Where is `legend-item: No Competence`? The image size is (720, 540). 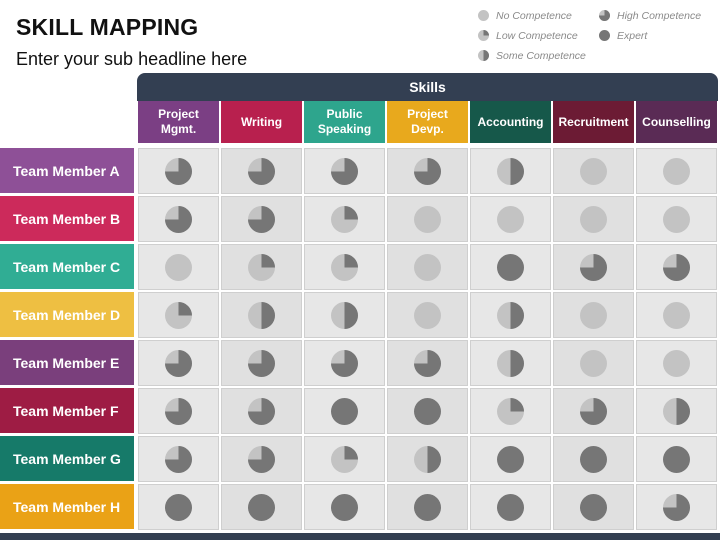
legend-item: No Competence is located at coordinates (524, 15).